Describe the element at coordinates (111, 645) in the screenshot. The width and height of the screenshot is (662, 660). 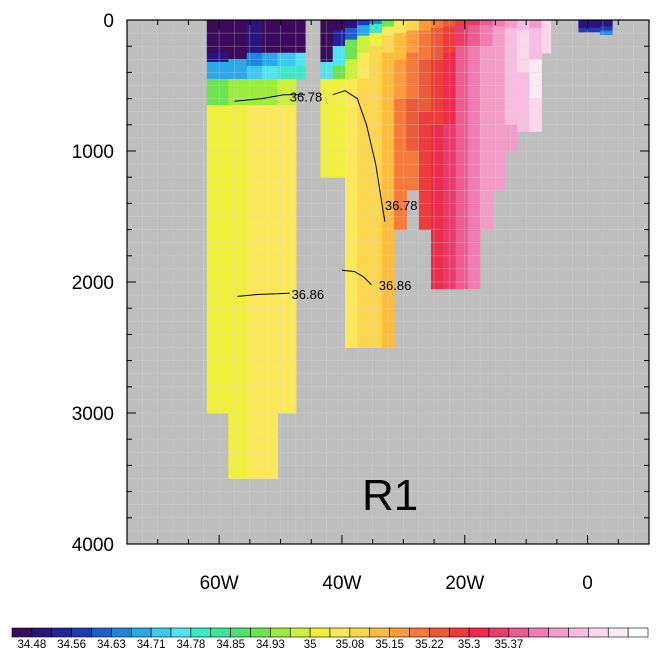
I see `colorbar-label: 34.63` at that location.